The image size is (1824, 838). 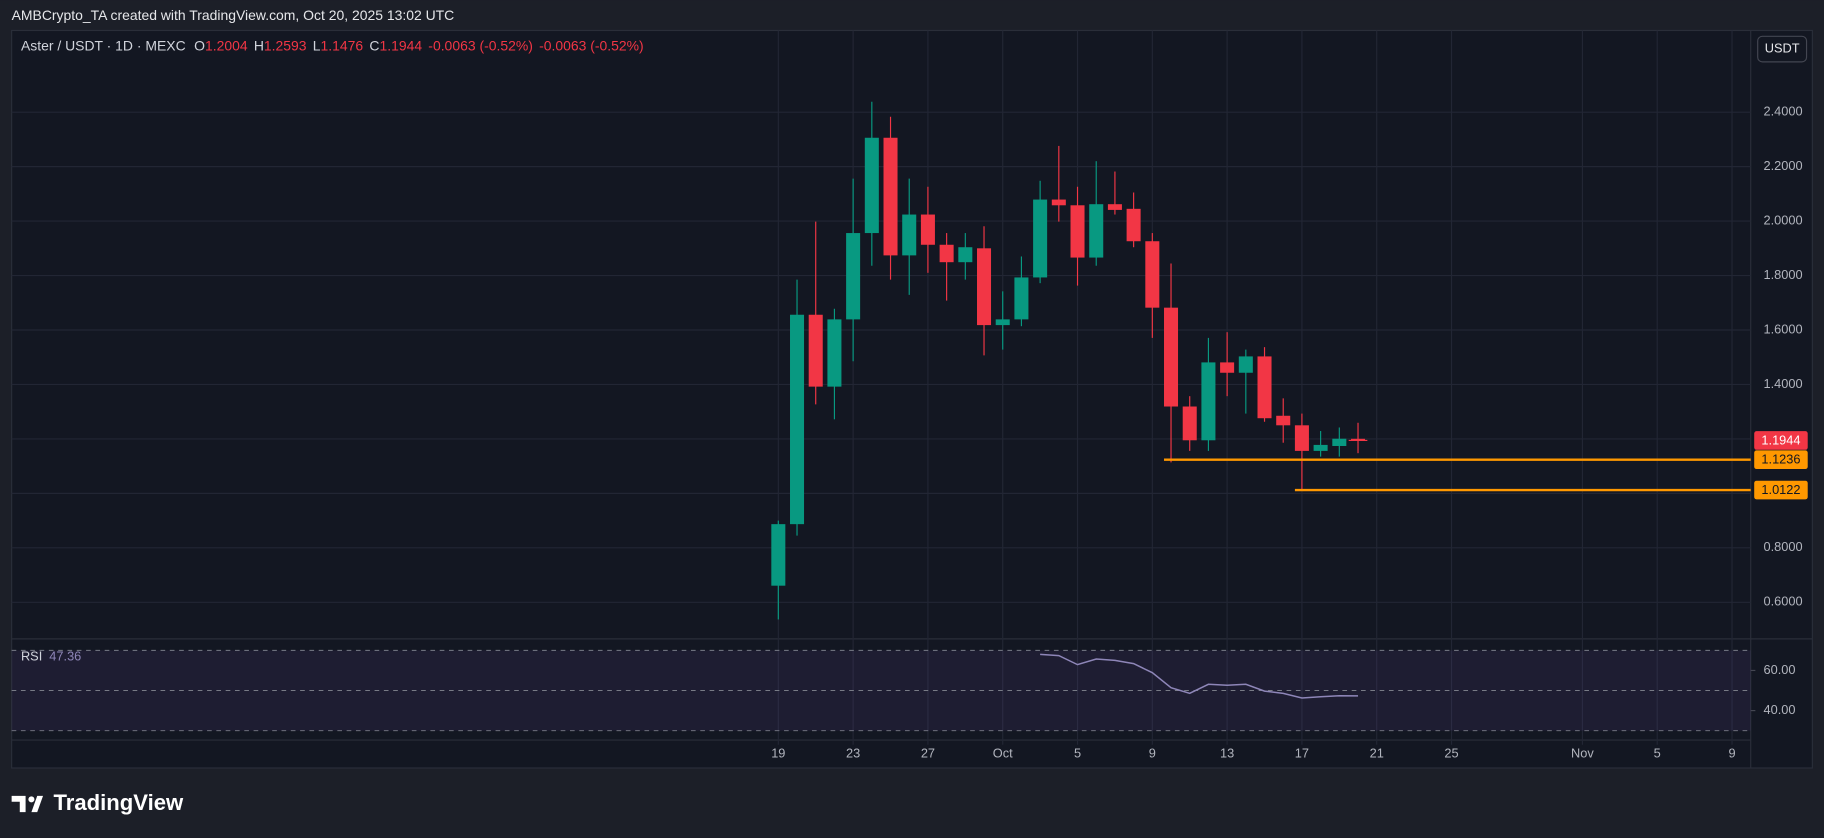 I want to click on logo-dot, so click(x=31, y=799).